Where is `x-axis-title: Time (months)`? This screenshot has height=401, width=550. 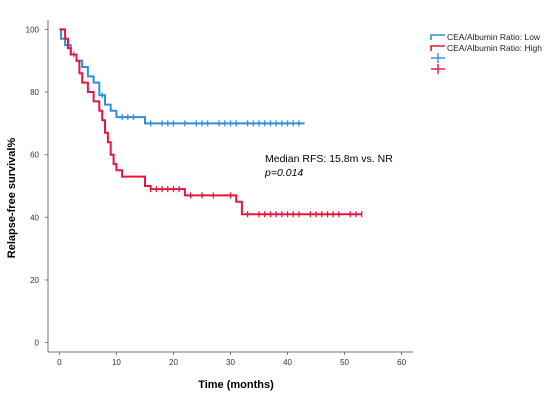
x-axis-title: Time (months) is located at coordinates (236, 385).